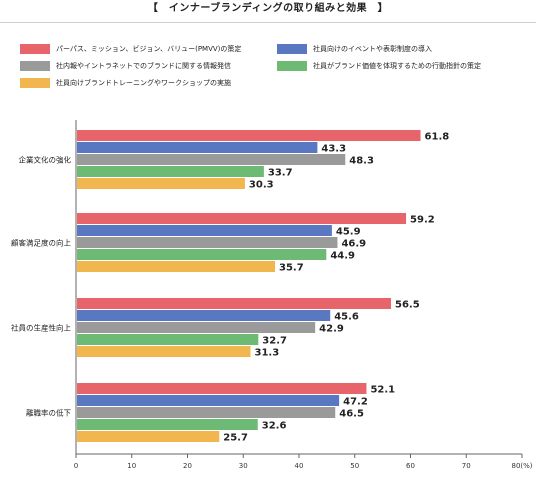 The height and width of the screenshot is (478, 536). I want to click on bar-value-label: 32.7, so click(274, 341).